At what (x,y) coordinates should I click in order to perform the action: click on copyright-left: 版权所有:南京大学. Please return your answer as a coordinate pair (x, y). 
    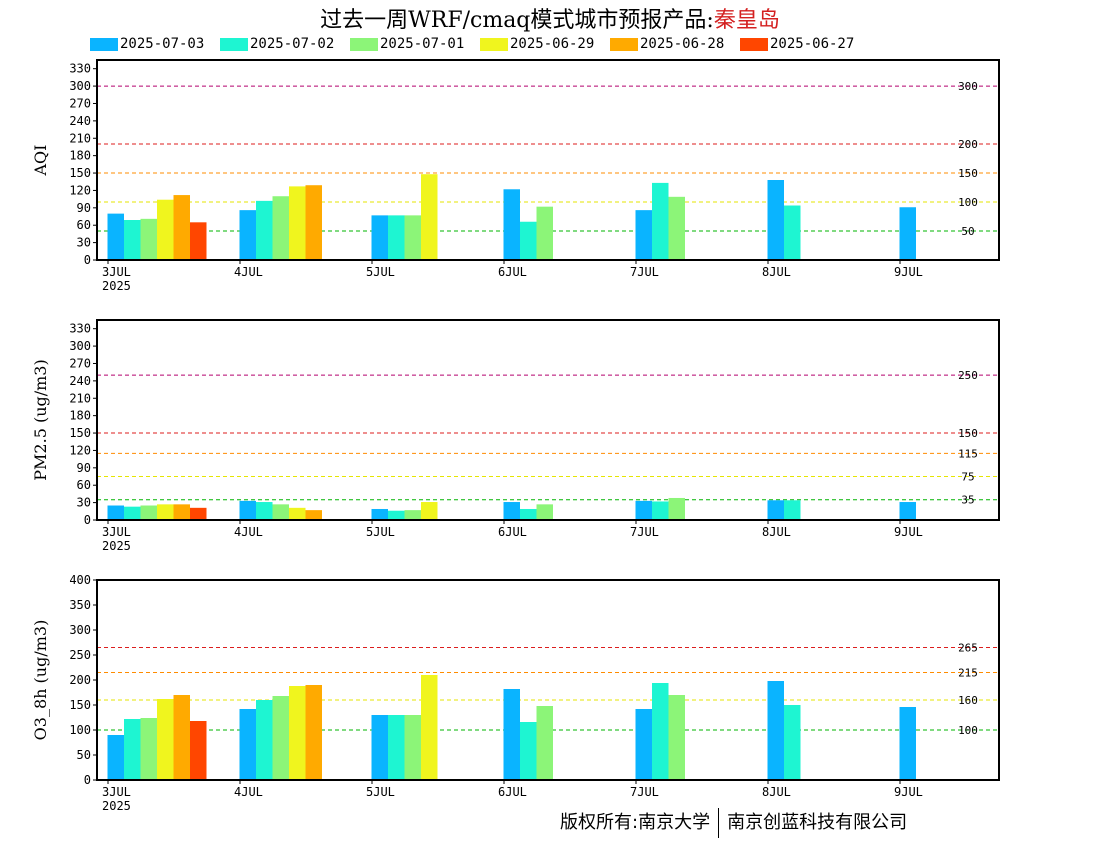
    Looking at the image, I should click on (635, 822).